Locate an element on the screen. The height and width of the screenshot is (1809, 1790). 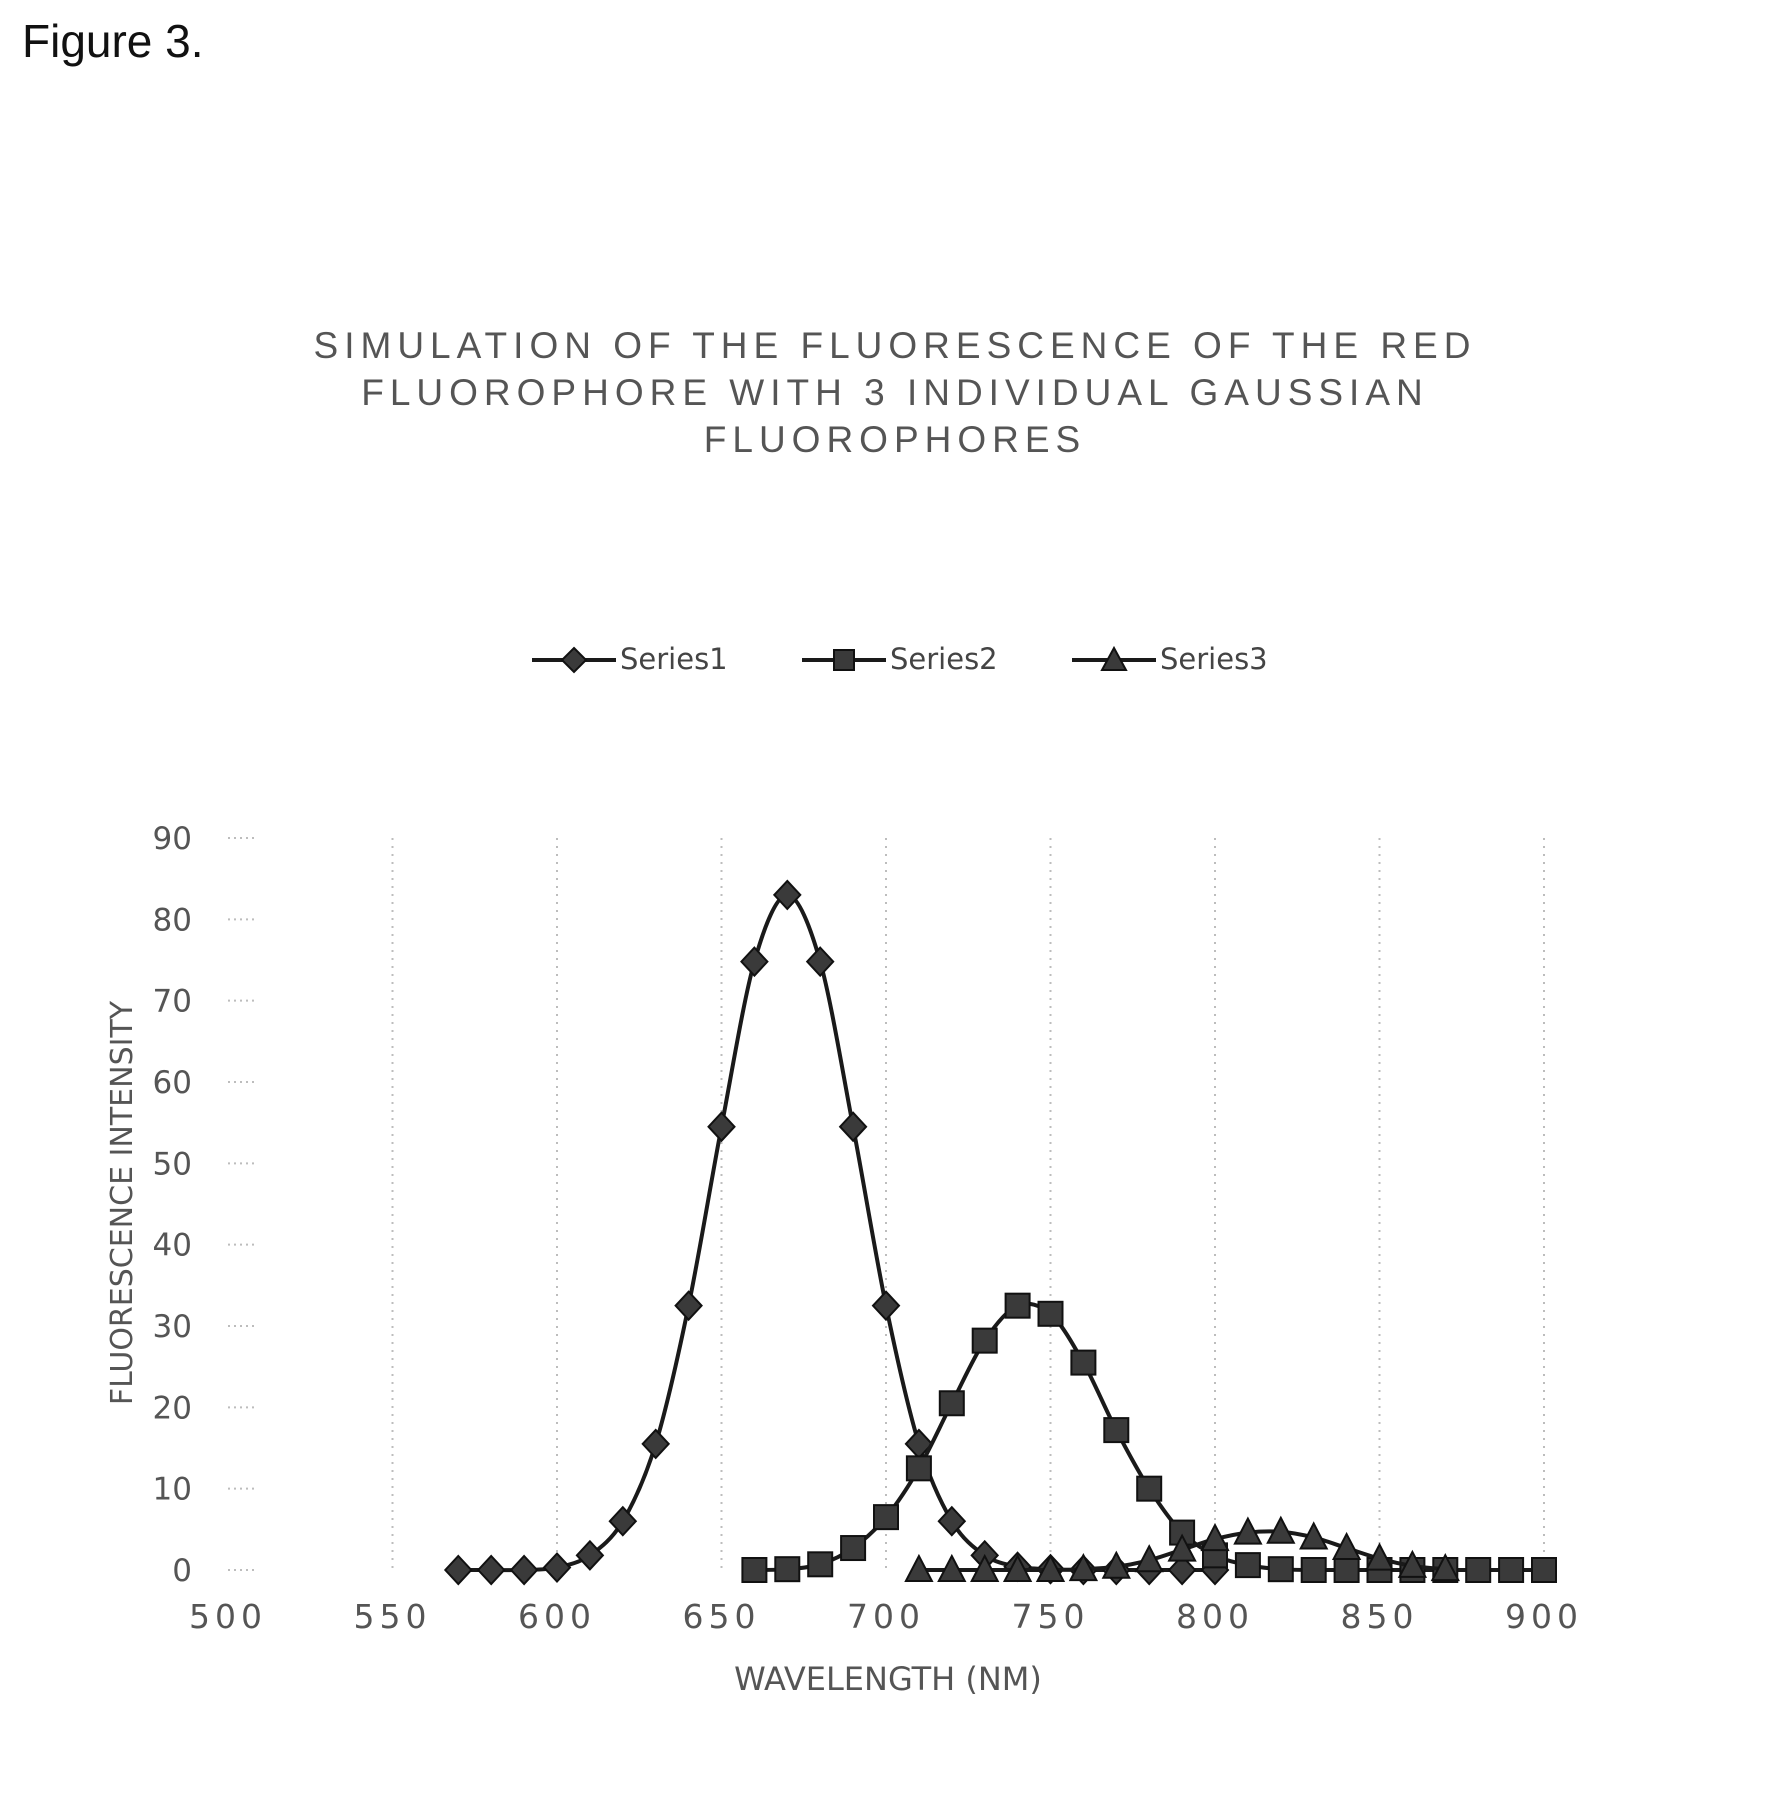
y-tick-label-70: 70 is located at coordinates (172, 1002).